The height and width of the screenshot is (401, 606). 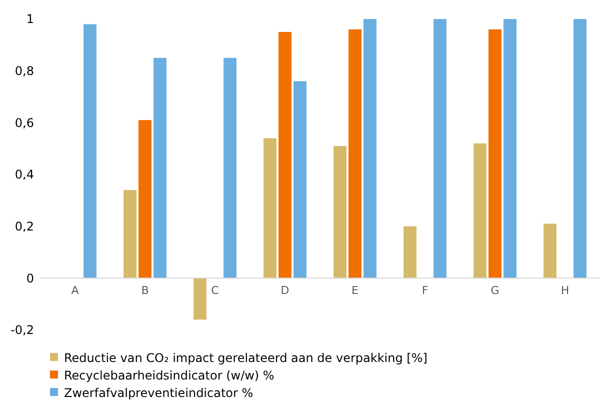 I want to click on y-tick-label: -0,2, so click(x=22, y=330).